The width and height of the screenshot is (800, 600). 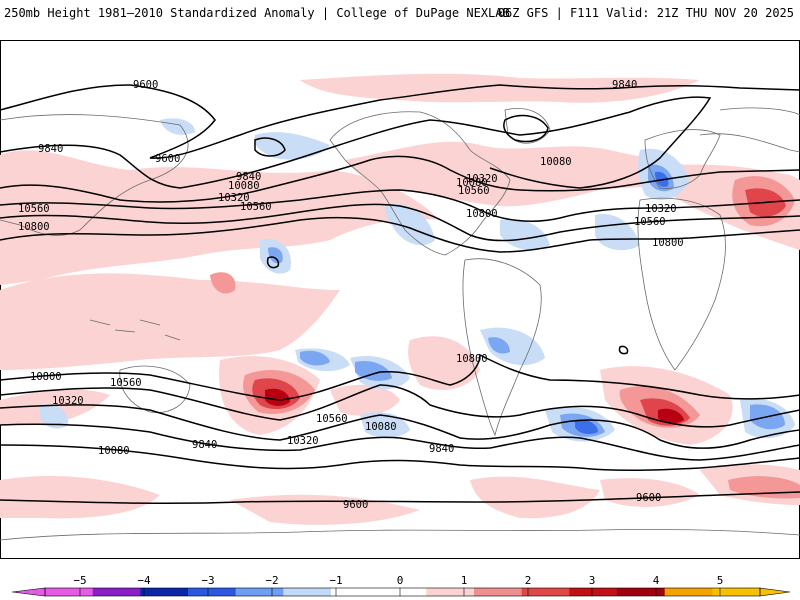 What do you see at coordinates (400, 498) in the screenshot?
I see `contour-9600-south` at bounding box center [400, 498].